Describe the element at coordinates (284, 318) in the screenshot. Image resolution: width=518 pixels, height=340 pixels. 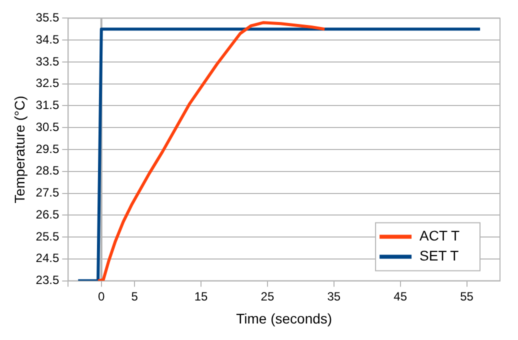
I see `x-axis-title: Time (seconds)` at that location.